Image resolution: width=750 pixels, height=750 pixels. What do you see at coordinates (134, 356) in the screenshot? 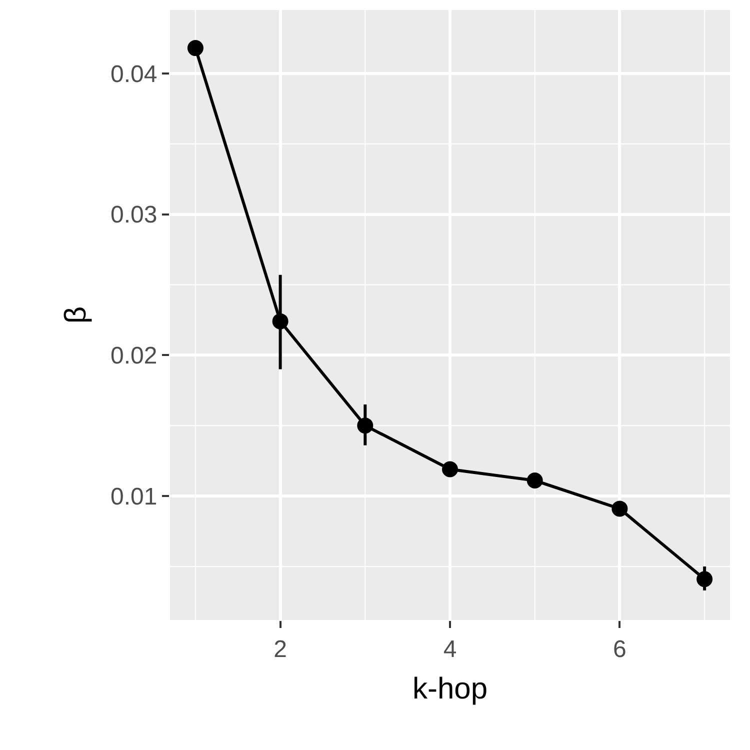
I see `y-tick-label: 0.02` at bounding box center [134, 356].